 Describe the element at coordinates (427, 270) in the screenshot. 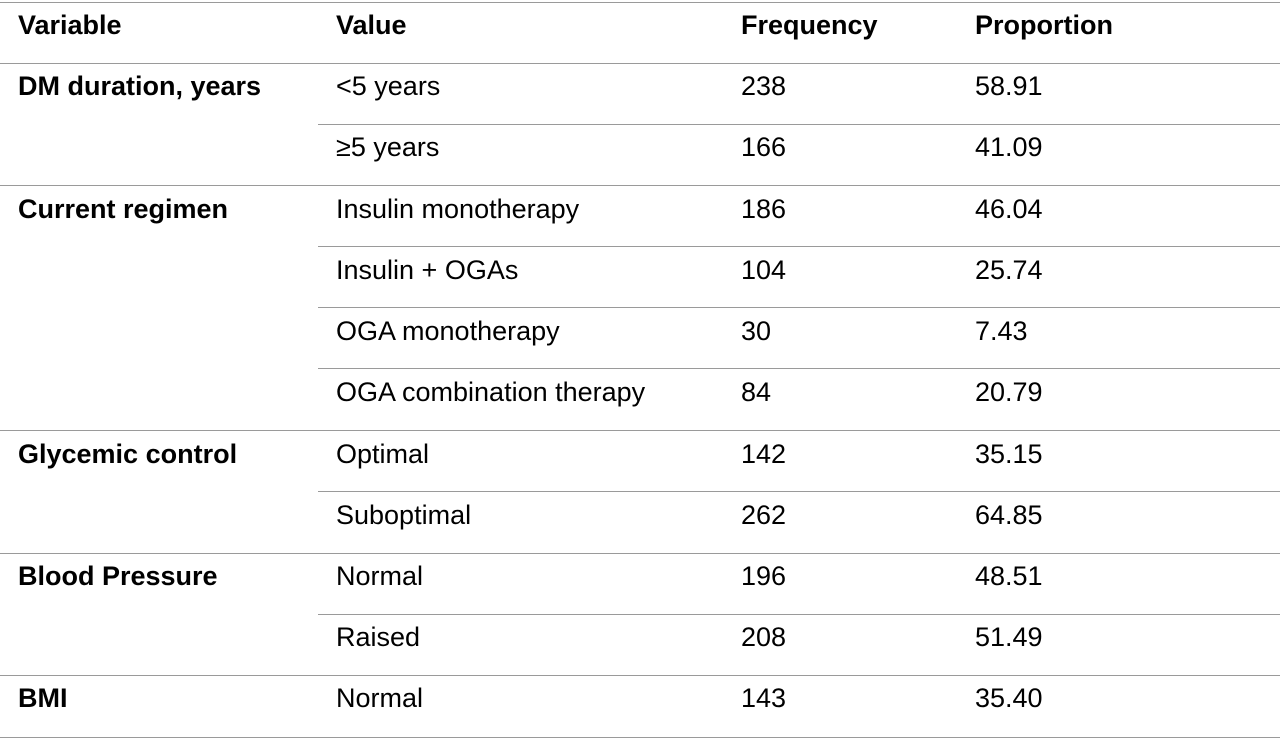

I see `cell-value: Insulin + OGAs` at that location.